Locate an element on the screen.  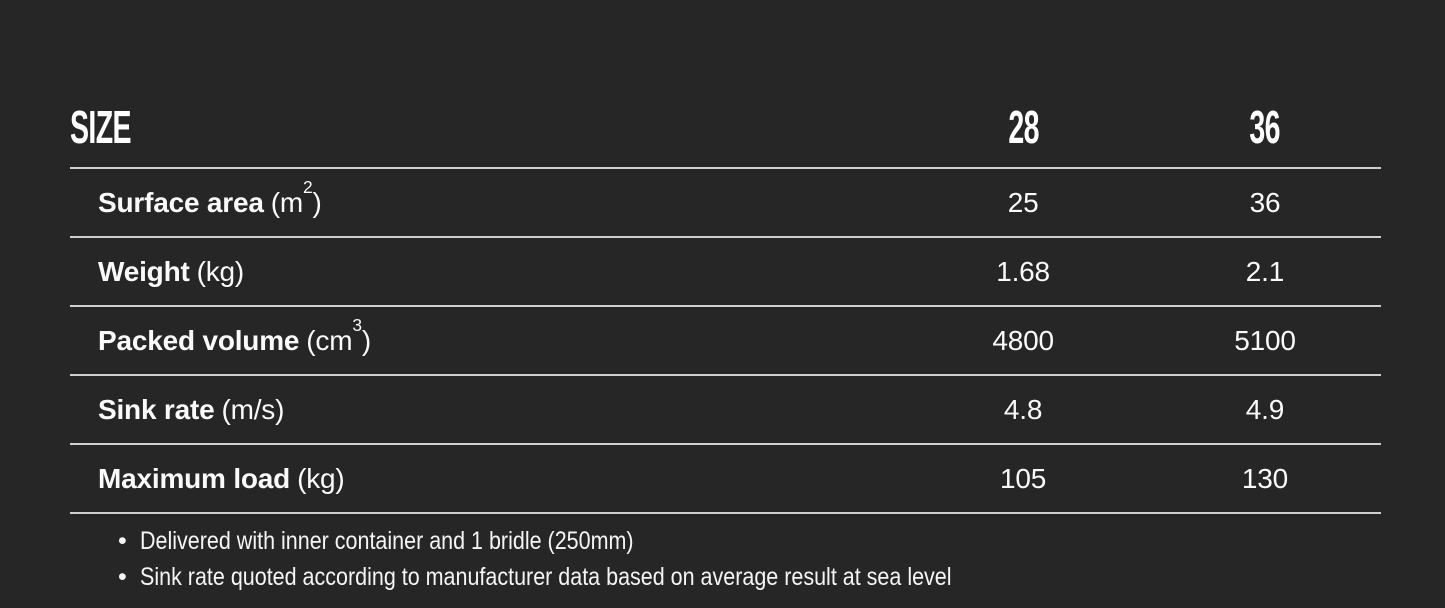
row-label: Surface area is located at coordinates (181, 202).